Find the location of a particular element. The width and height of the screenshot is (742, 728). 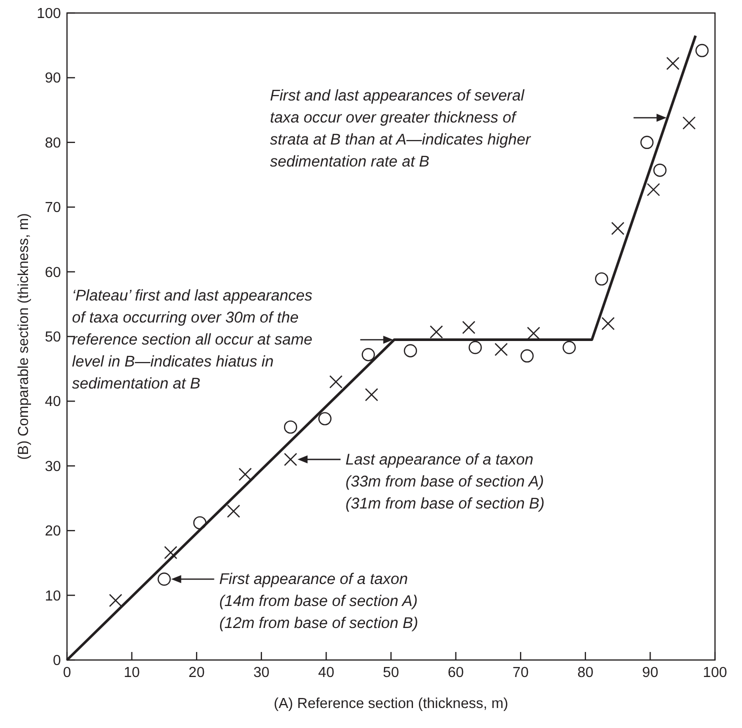

x-tick-label: 10 is located at coordinates (132, 673).